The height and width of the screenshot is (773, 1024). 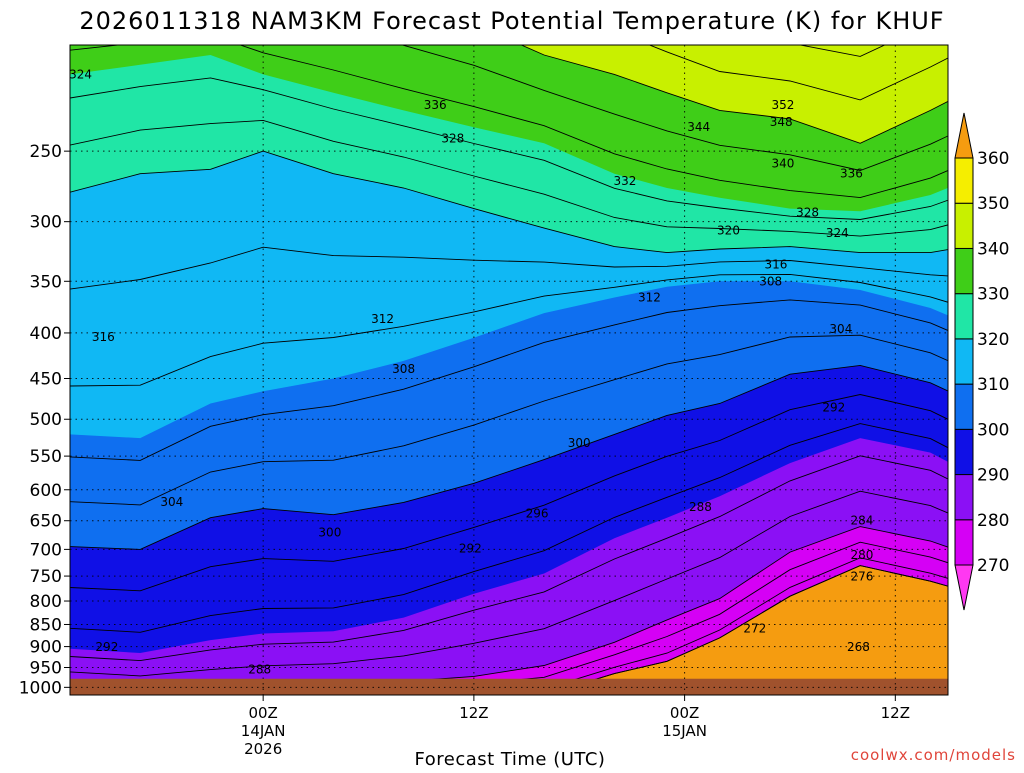 I want to click on colorbar-arrow-top, so click(x=964, y=135).